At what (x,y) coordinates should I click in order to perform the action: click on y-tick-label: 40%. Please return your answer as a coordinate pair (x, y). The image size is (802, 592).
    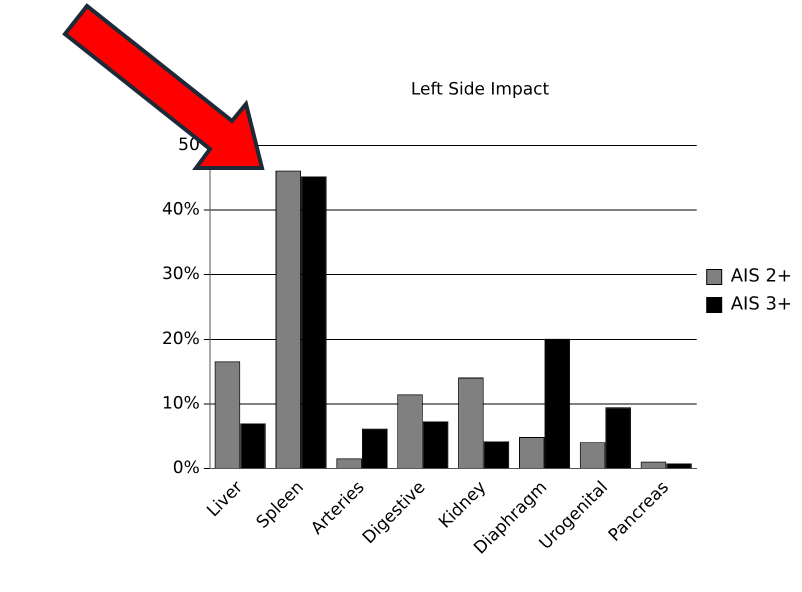
    Looking at the image, I should click on (181, 209).